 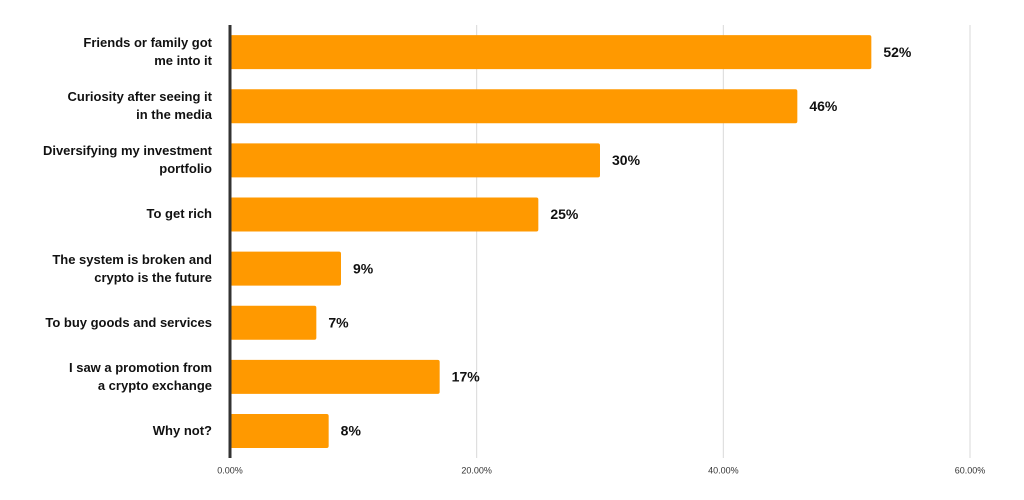 I want to click on value-label: 25%, so click(x=564, y=214).